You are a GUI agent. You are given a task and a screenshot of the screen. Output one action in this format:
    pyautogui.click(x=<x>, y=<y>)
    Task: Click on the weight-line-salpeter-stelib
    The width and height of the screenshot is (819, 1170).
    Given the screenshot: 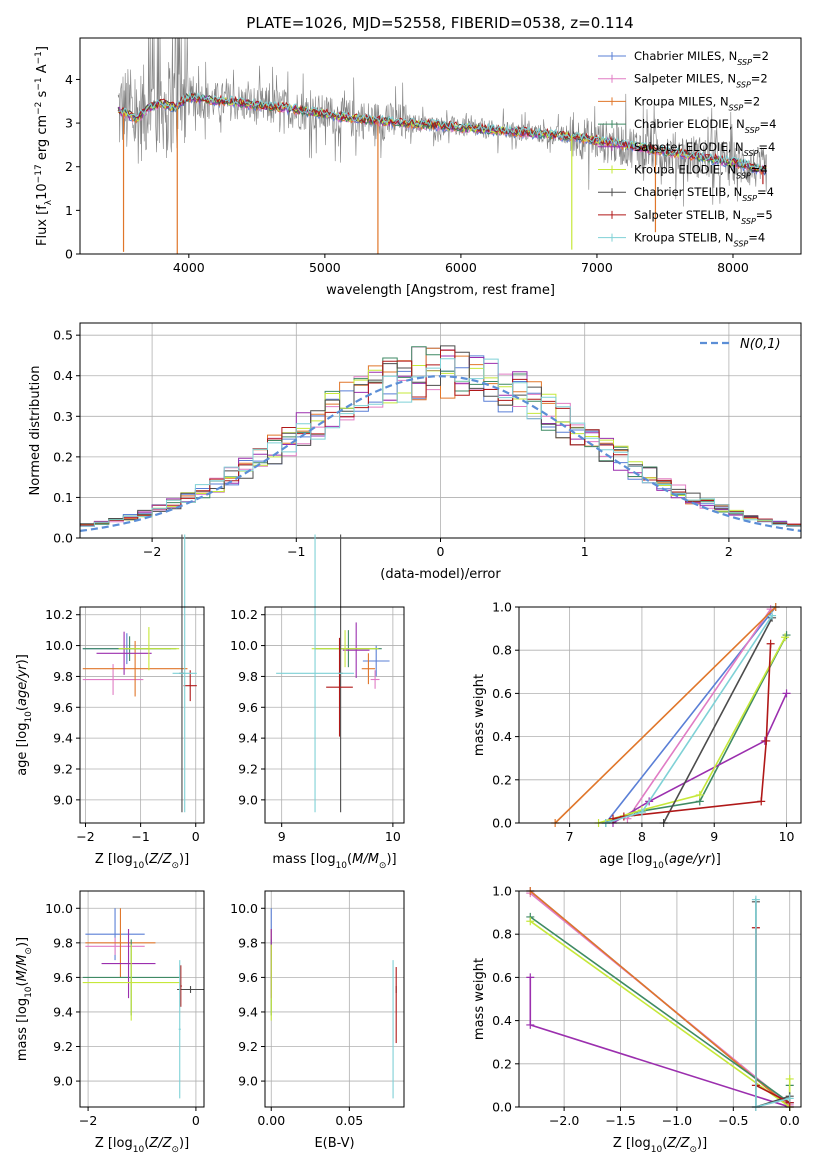 What is the action you would take?
    pyautogui.click(x=692, y=731)
    